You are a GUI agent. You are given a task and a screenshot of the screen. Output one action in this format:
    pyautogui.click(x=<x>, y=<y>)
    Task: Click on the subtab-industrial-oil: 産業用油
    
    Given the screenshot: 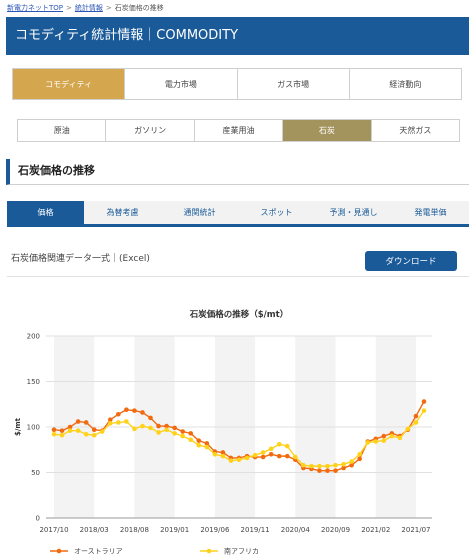 What is the action you would take?
    pyautogui.click(x=239, y=130)
    